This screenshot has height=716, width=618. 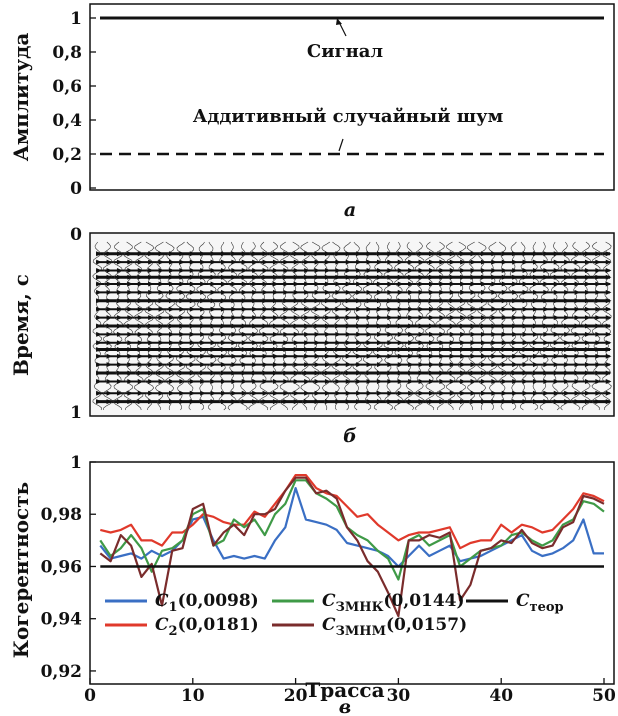 I want to click on legend-label-1: C1(0,0098), so click(x=207, y=603).